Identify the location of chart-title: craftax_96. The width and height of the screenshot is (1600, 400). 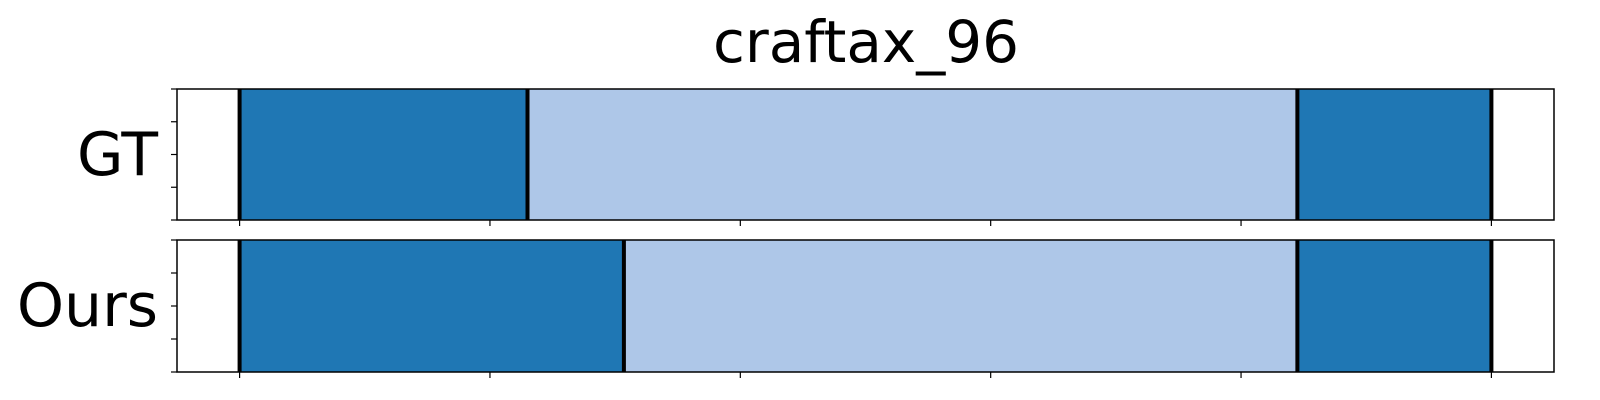
(866, 42).